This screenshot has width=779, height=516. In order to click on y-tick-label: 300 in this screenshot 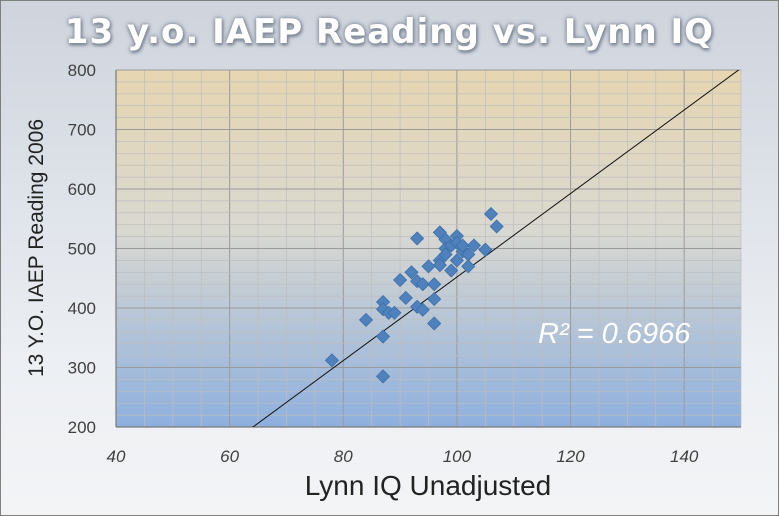, I will do `click(82, 368)`.